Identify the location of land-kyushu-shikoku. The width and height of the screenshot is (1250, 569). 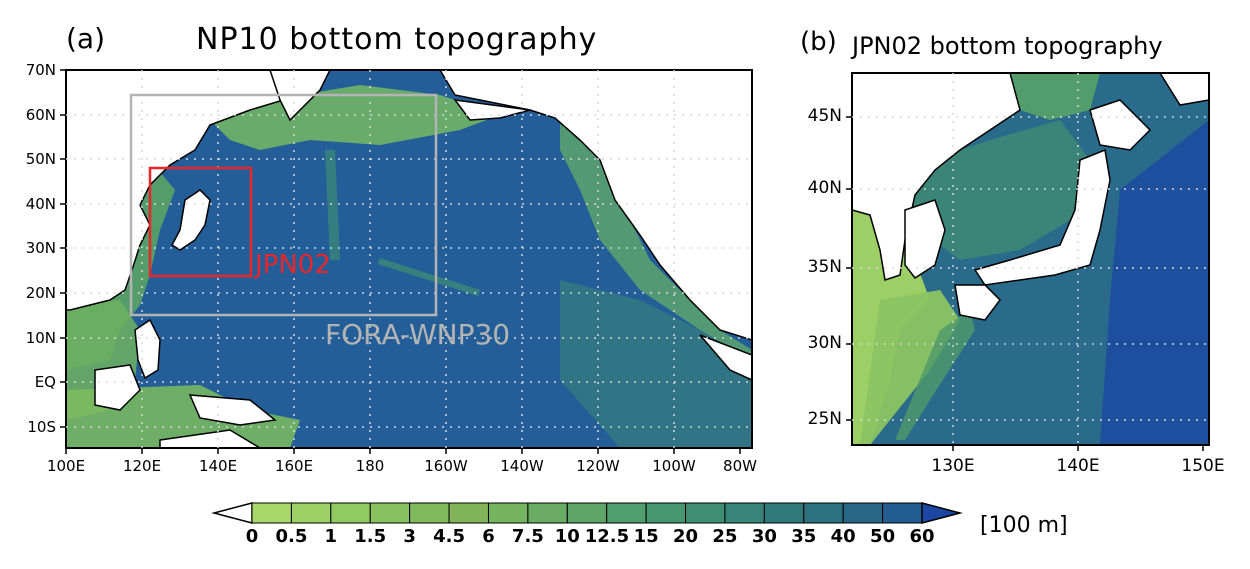
(977, 302).